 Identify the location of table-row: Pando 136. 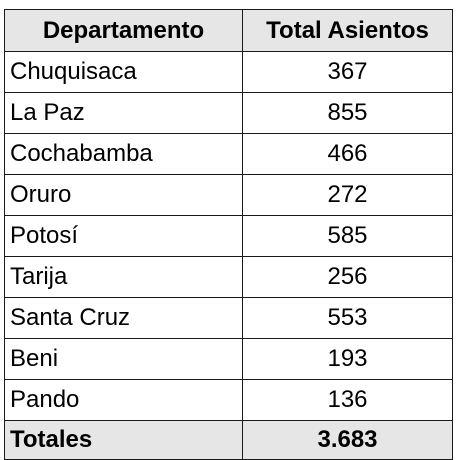
(228, 400).